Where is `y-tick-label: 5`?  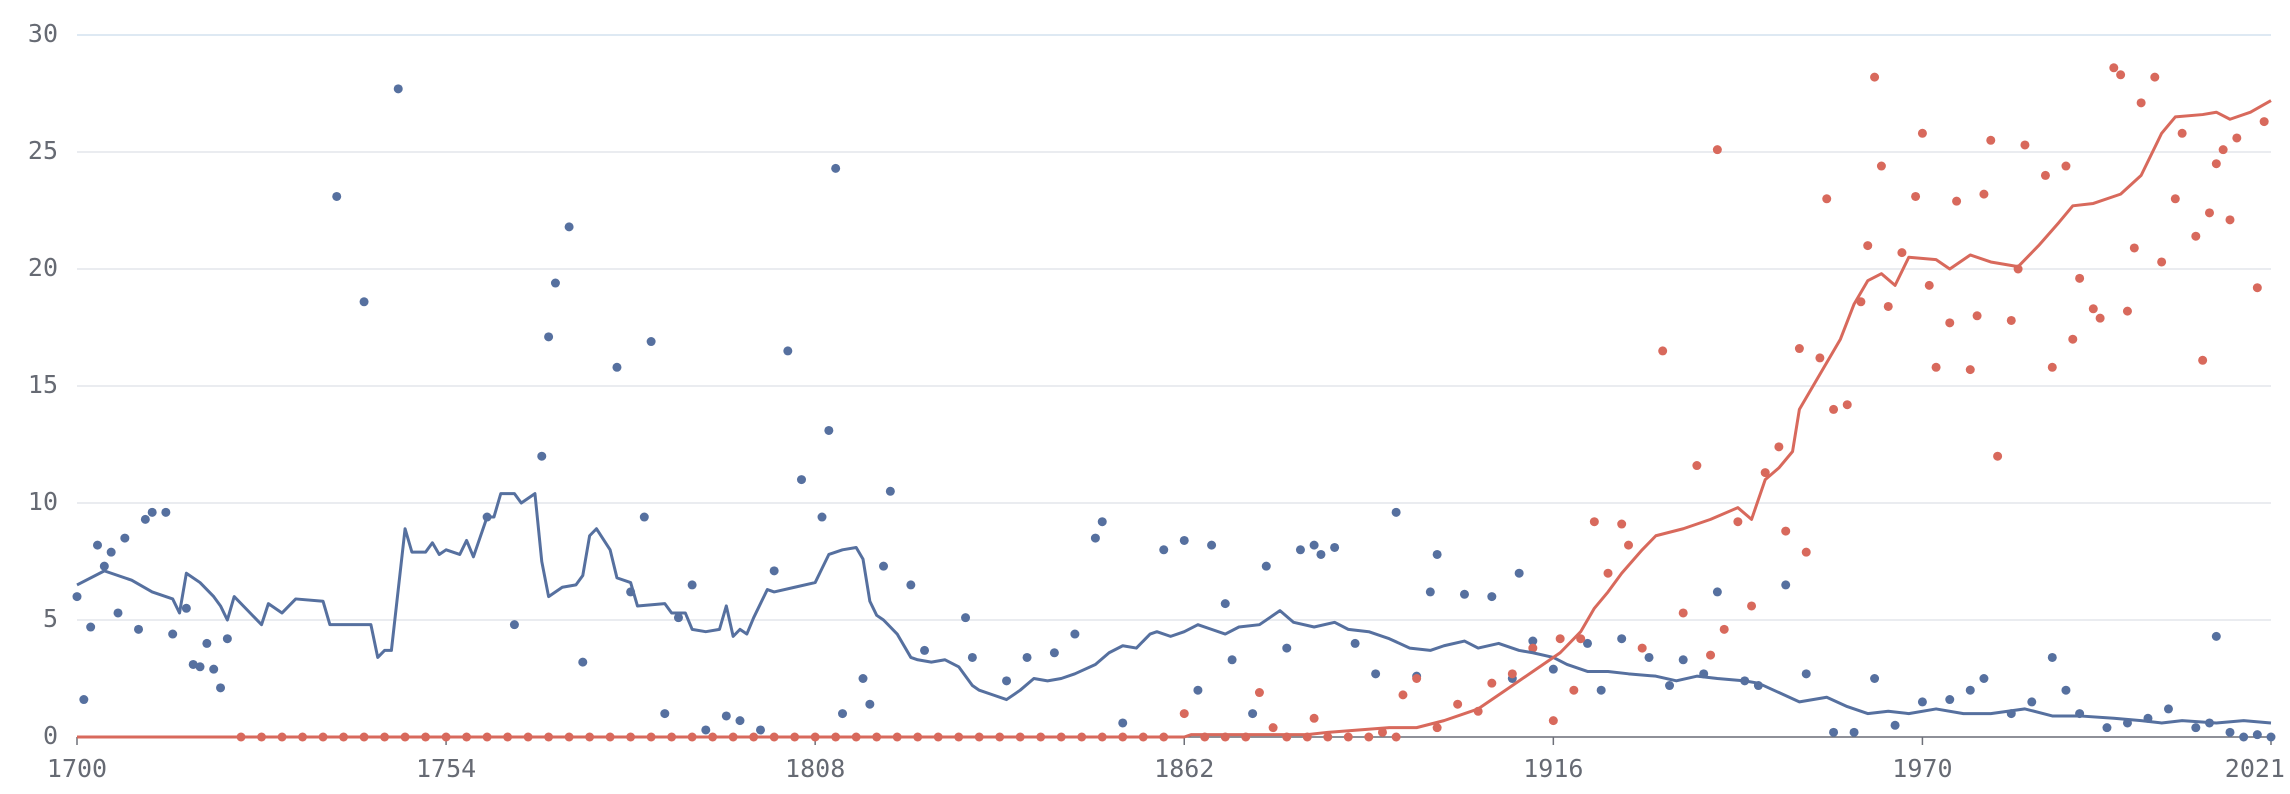 y-tick-label: 5 is located at coordinates (50, 618).